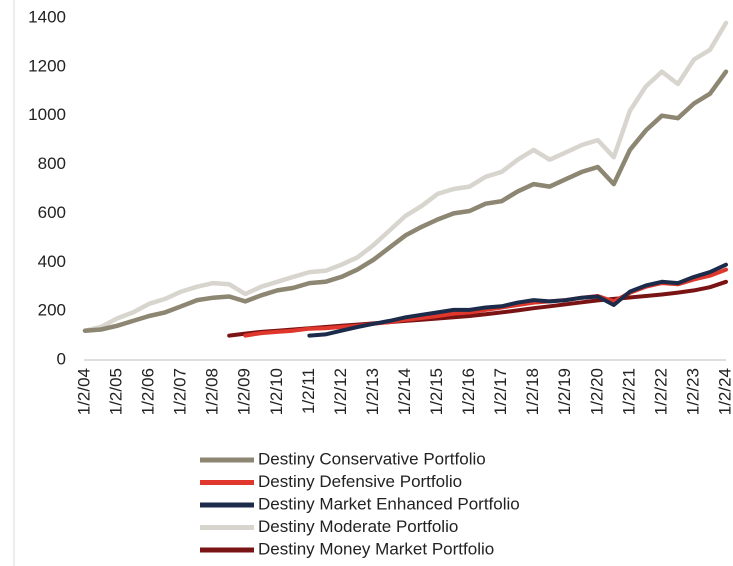 This screenshot has width=733, height=566. I want to click on x-tick-label: 1/2/18, so click(532, 391).